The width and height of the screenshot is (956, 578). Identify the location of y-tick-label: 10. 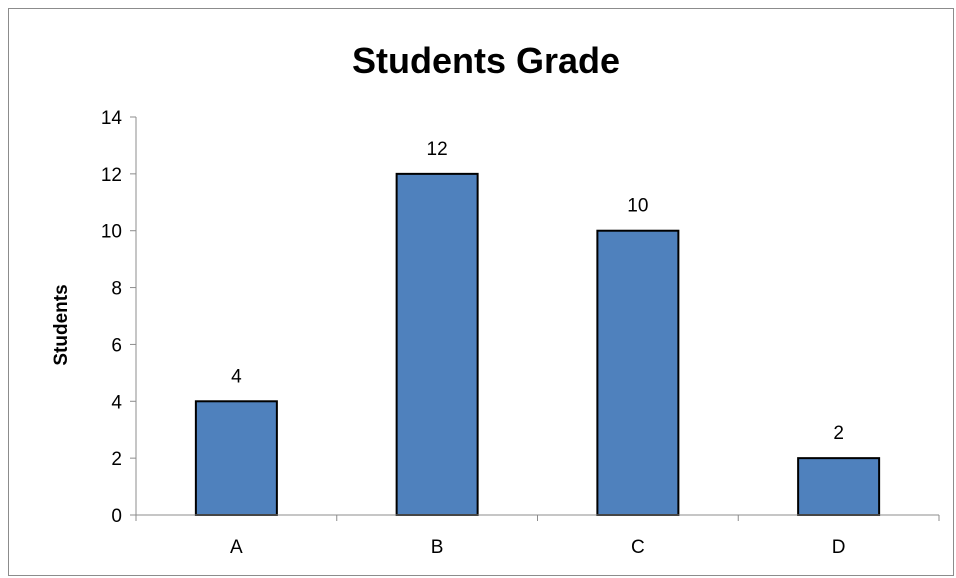
(111, 232).